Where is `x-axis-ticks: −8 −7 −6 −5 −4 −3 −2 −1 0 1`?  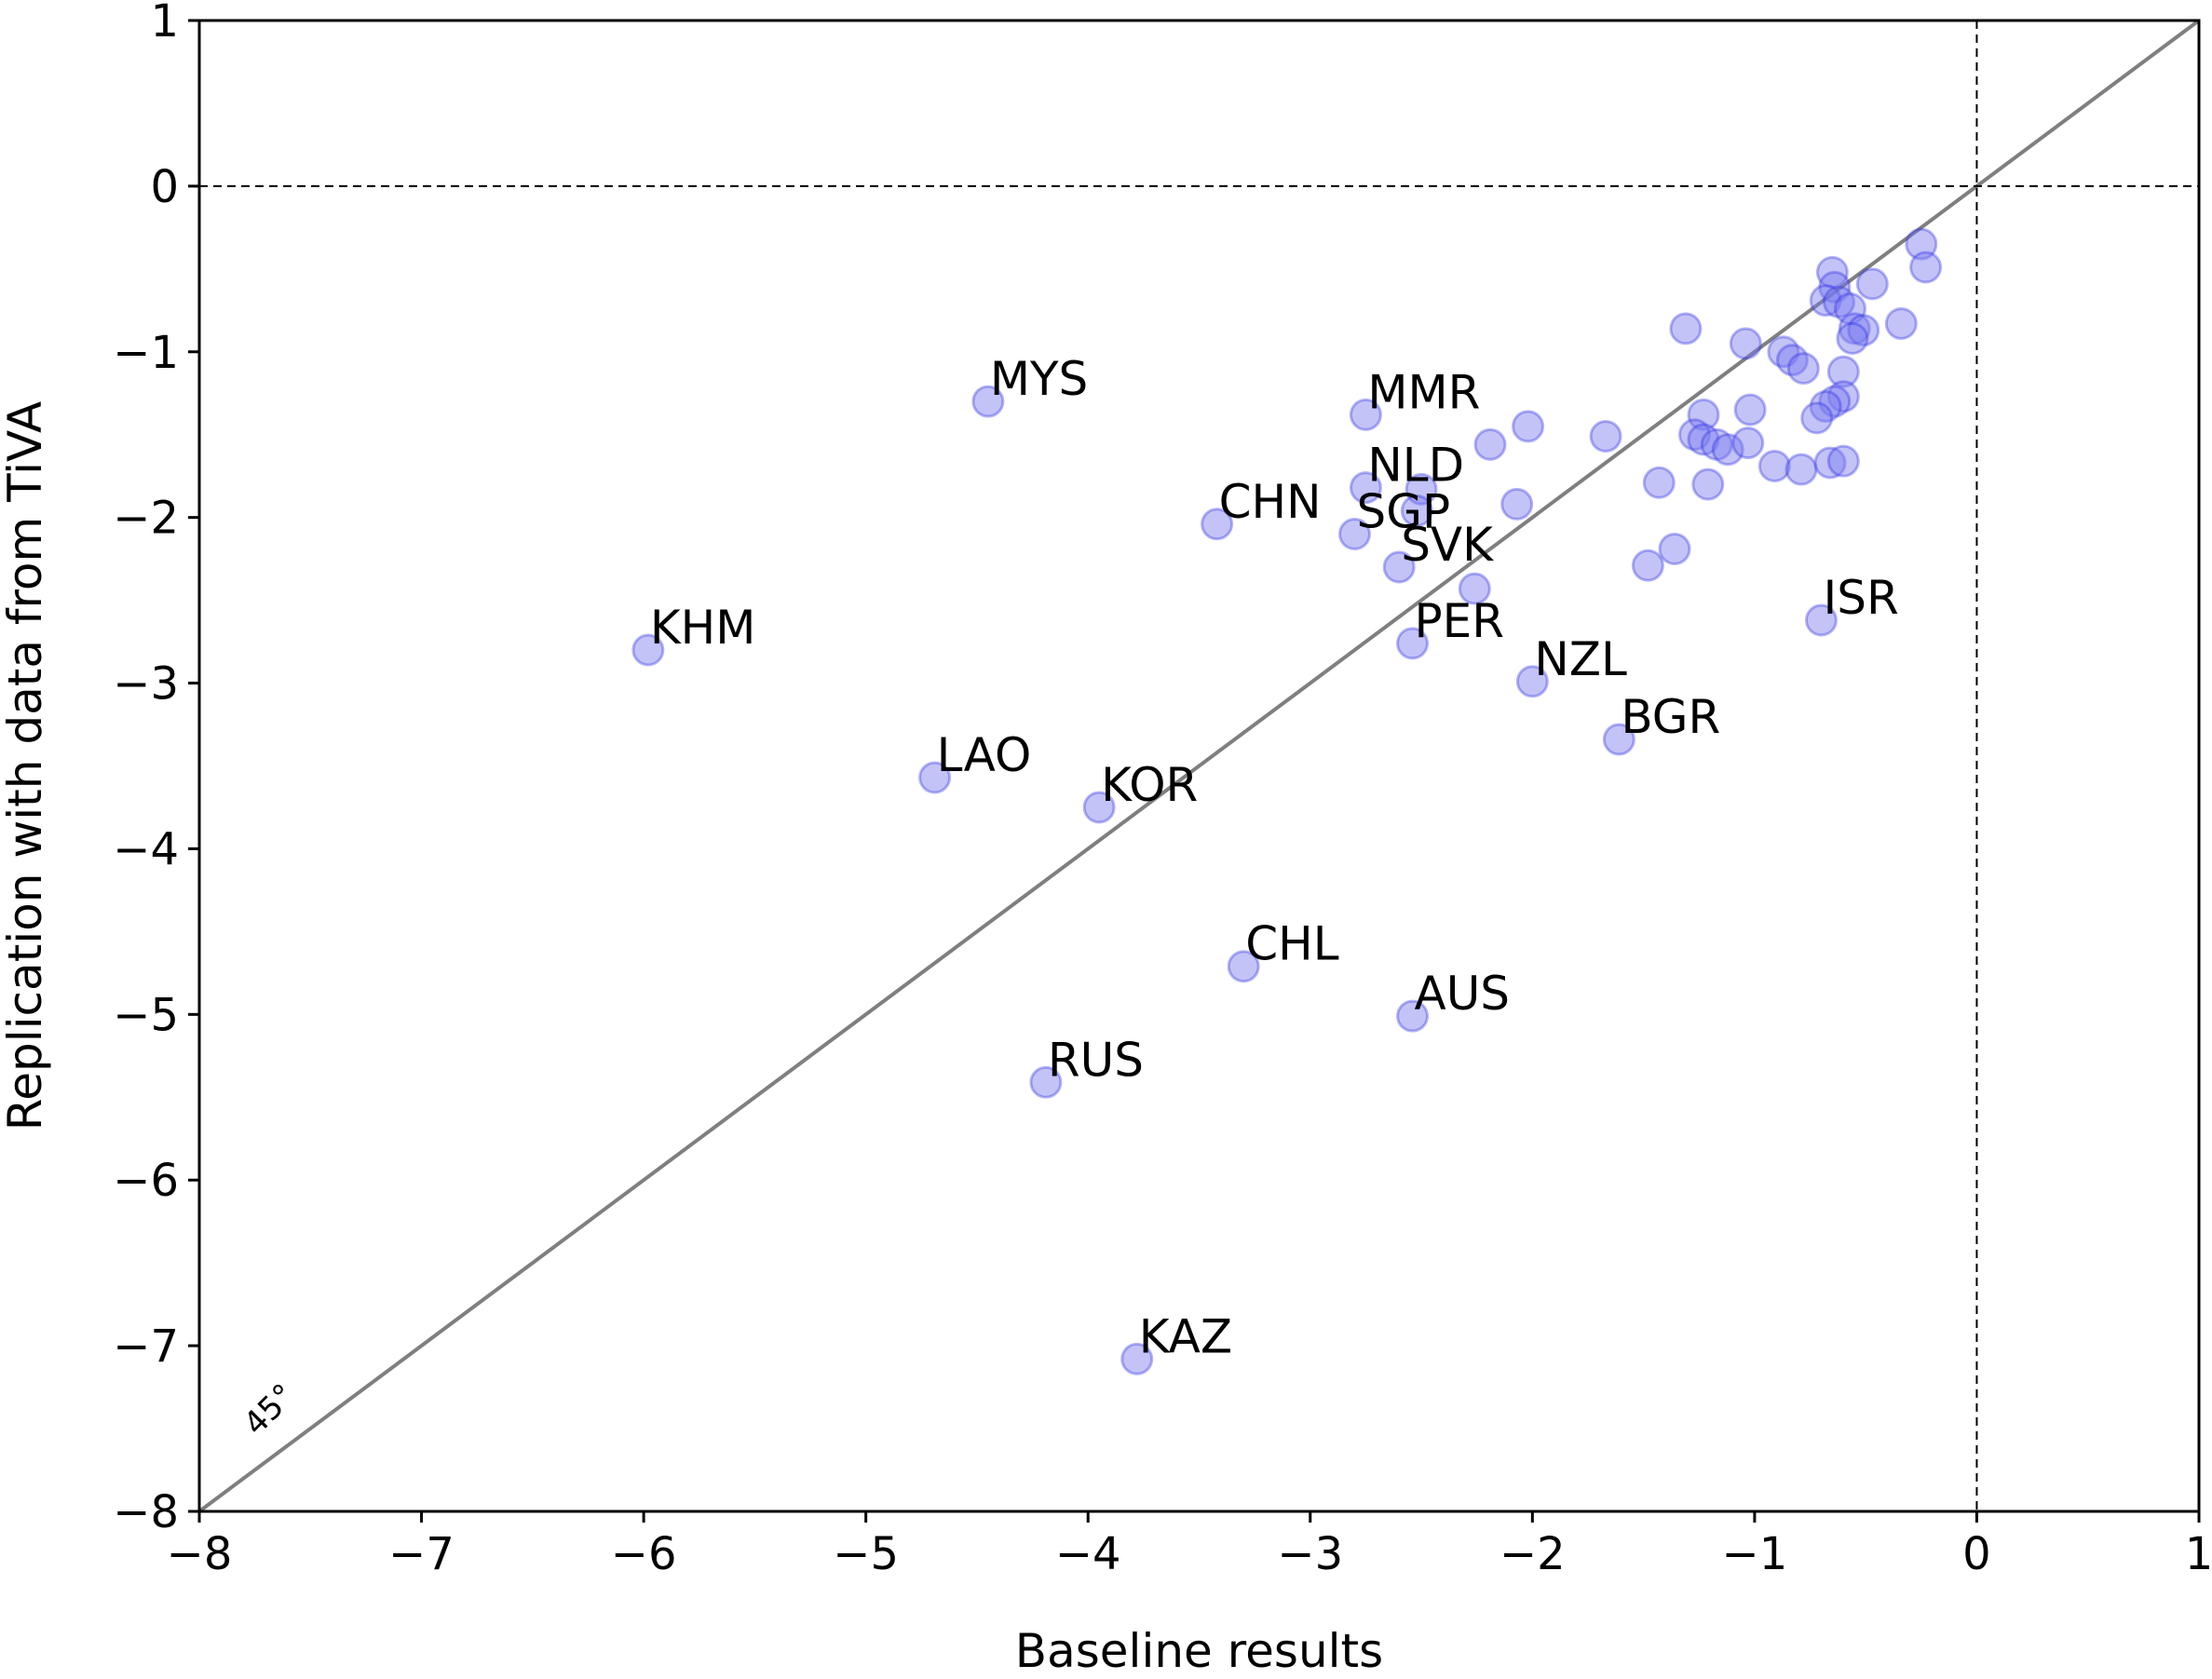 x-axis-ticks: −8 −7 −6 −5 −4 −3 −2 −1 0 1 is located at coordinates (1190, 1545).